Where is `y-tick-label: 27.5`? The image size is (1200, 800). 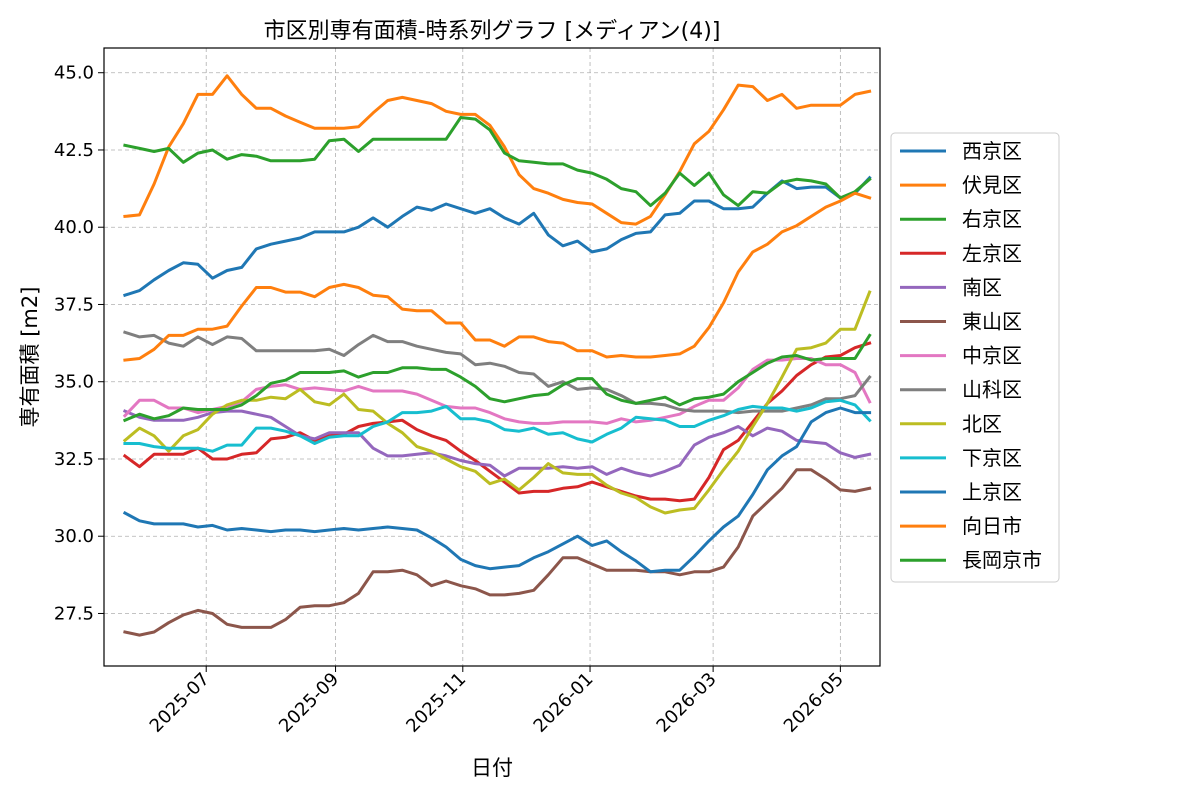 y-tick-label: 27.5 is located at coordinates (74, 613).